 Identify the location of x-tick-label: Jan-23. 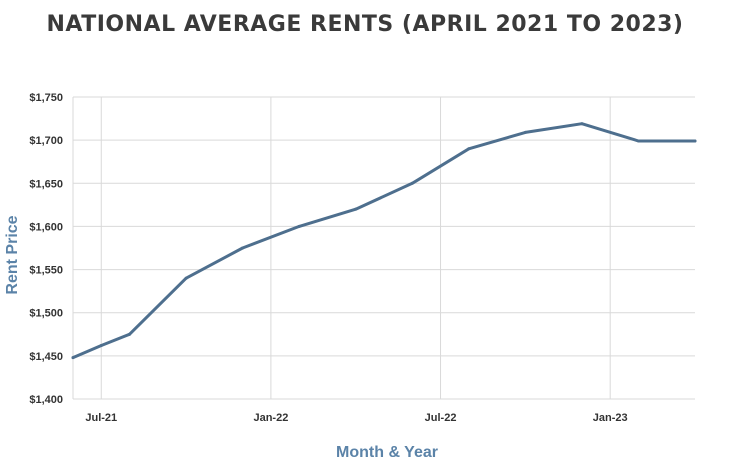
(610, 418).